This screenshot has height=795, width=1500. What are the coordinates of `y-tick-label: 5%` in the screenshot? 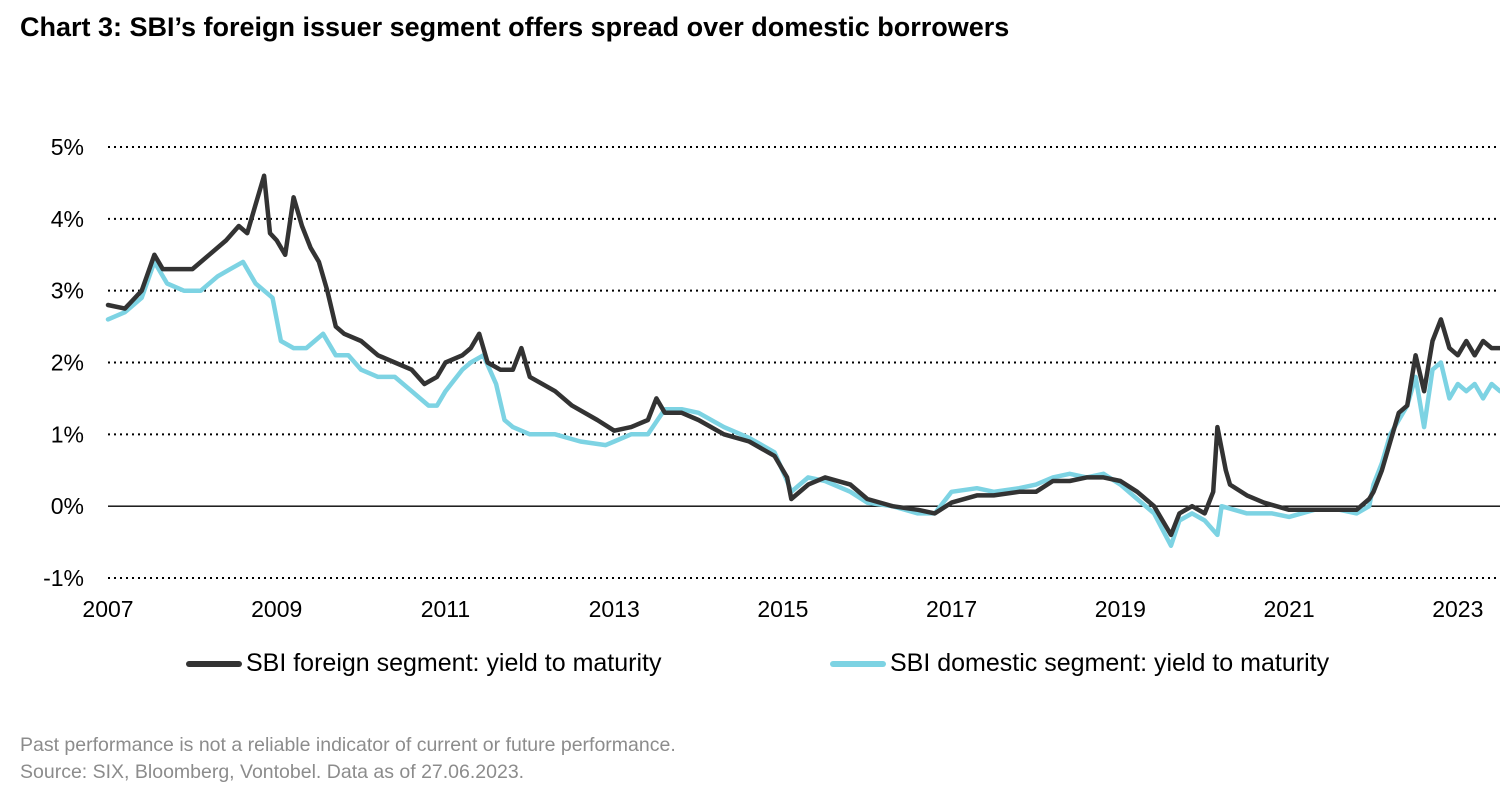 It's located at (67, 147).